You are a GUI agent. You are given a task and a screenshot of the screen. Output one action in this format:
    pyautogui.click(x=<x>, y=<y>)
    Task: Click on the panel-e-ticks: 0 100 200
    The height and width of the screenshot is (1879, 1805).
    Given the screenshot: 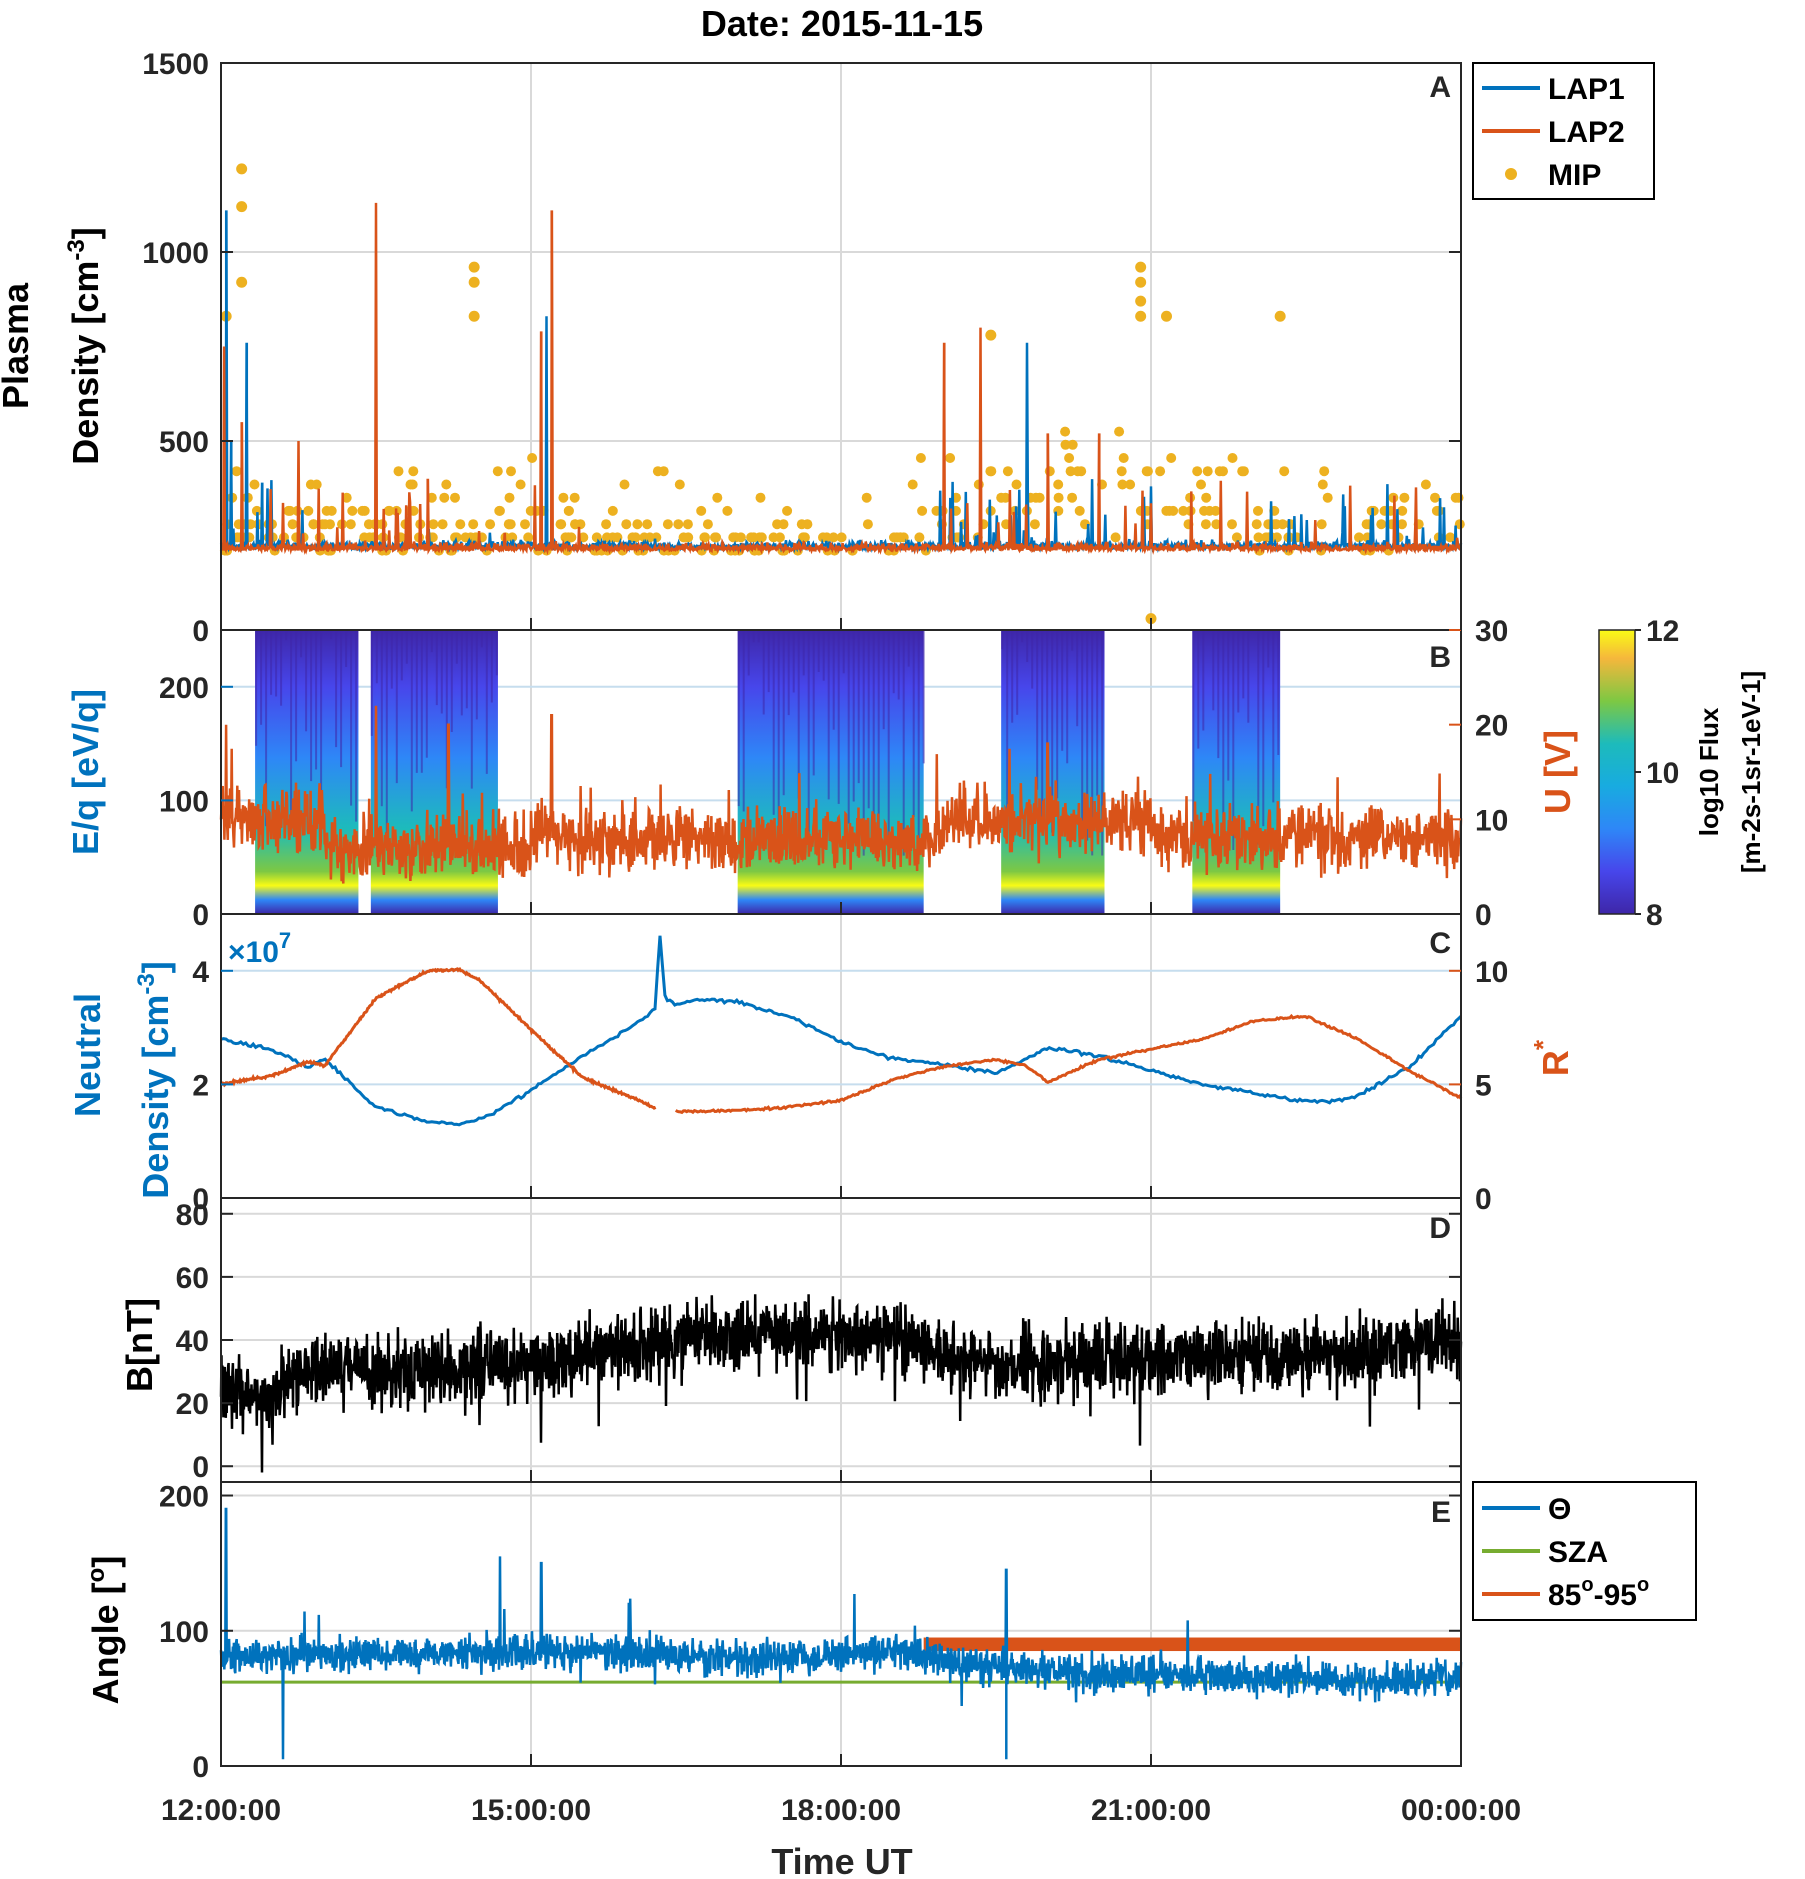 What is the action you would take?
    pyautogui.click(x=810, y=1632)
    